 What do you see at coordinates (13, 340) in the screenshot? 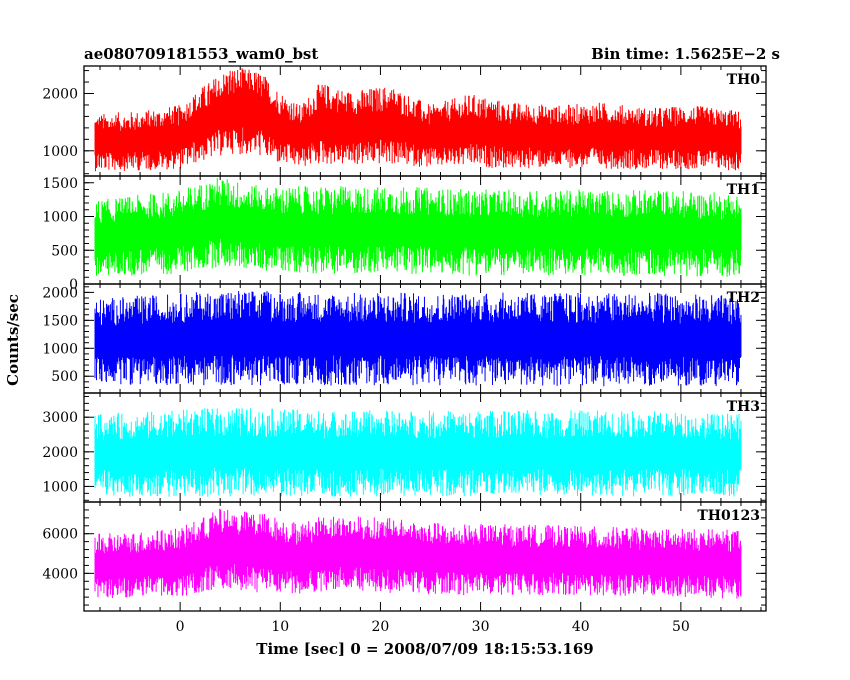
I see `y-axis-title: Counts/sec` at bounding box center [13, 340].